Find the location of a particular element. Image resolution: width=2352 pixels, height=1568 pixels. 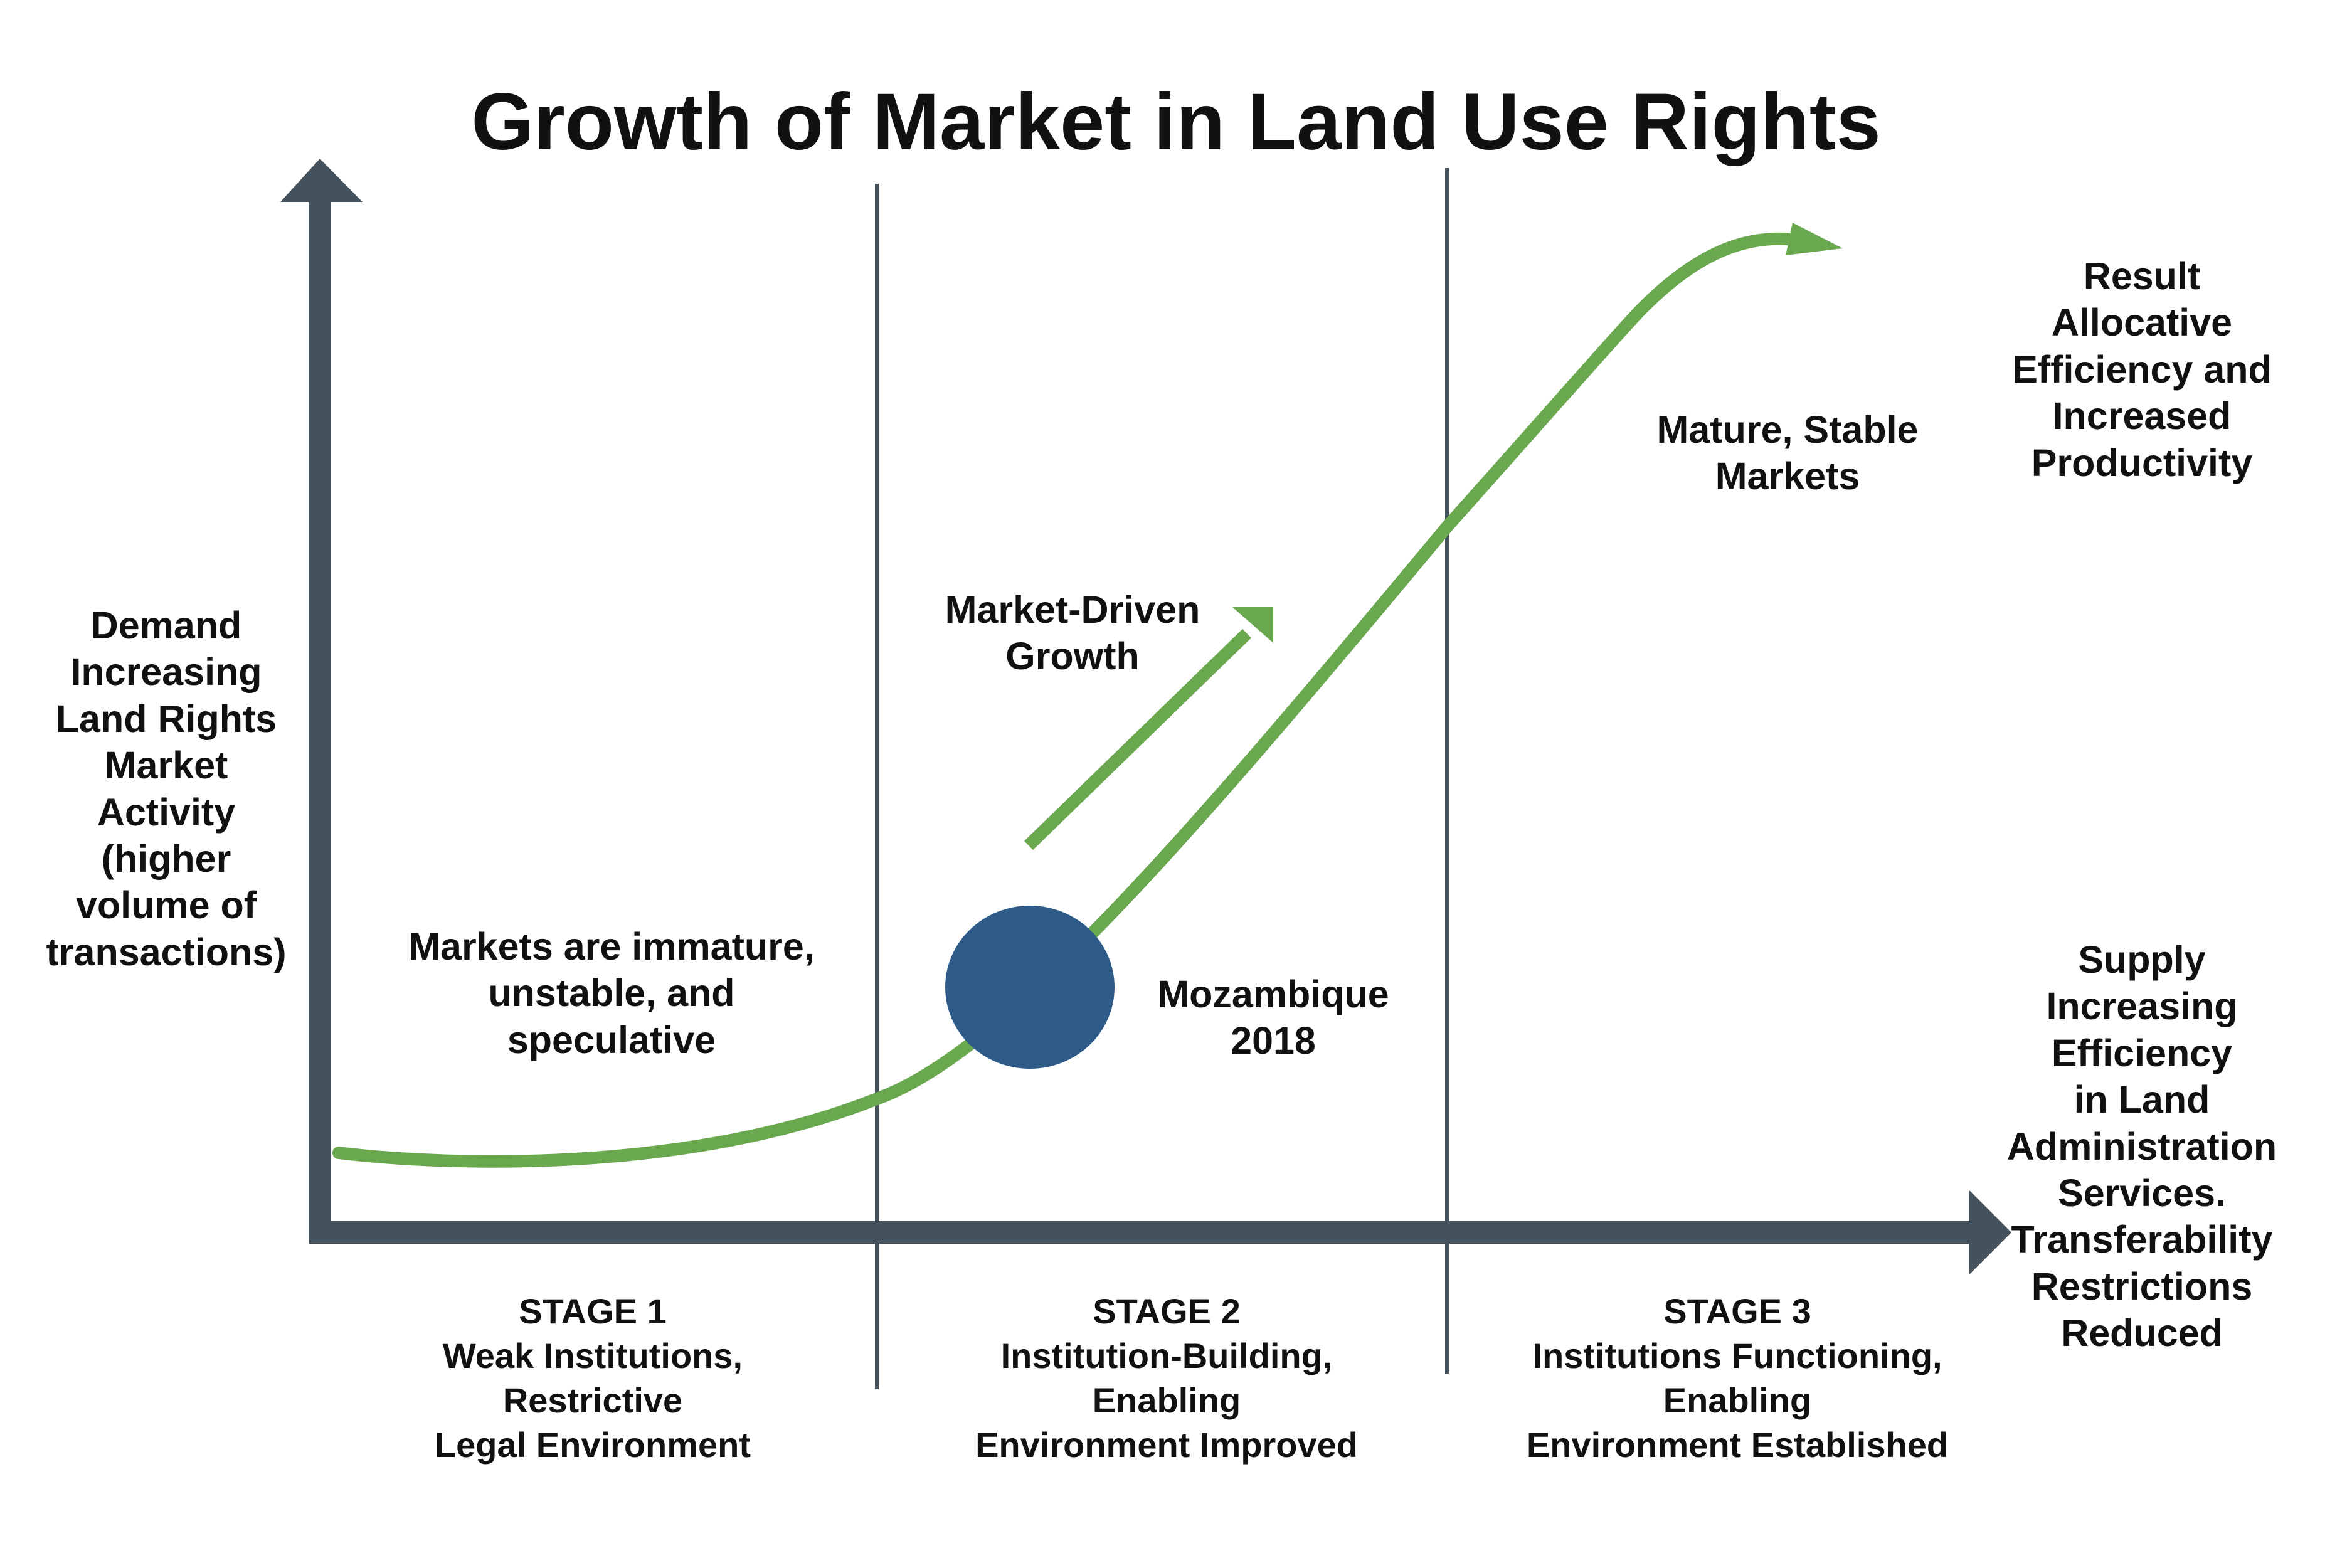

y-axis-label-line: Activity is located at coordinates (166, 812).